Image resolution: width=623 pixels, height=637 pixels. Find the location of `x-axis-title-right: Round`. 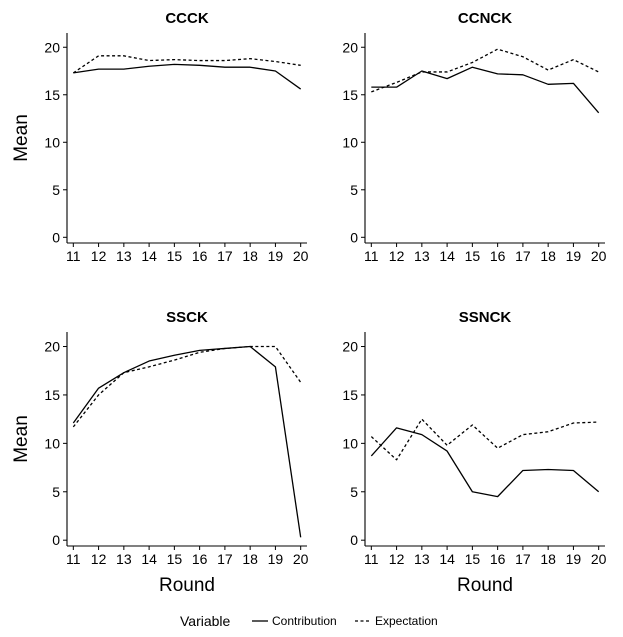

x-axis-title-right: Round is located at coordinates (485, 585).